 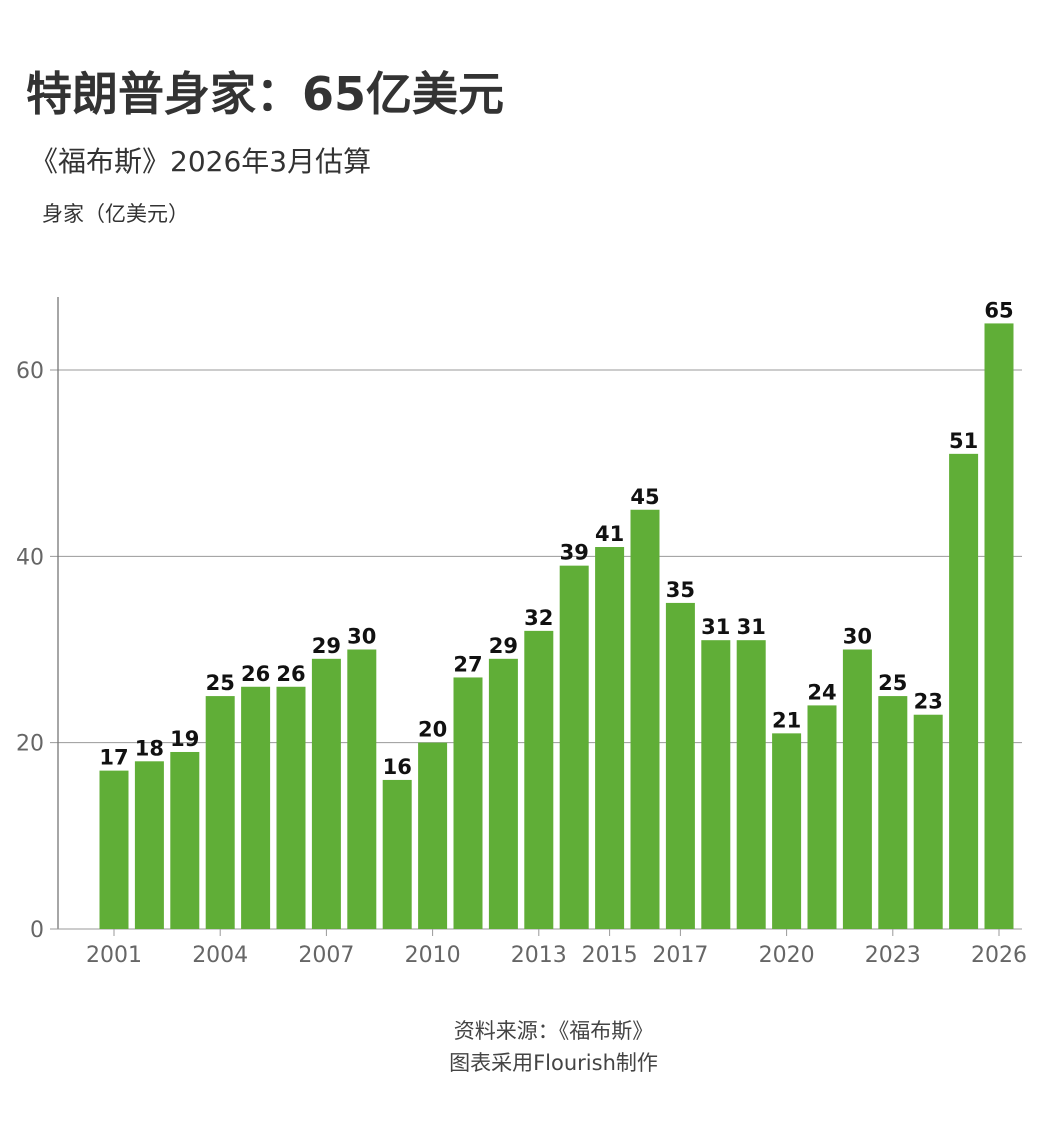 I want to click on footer: 资料来源：《福布斯》 图表采用Flourish制作, so click(x=521, y=1047).